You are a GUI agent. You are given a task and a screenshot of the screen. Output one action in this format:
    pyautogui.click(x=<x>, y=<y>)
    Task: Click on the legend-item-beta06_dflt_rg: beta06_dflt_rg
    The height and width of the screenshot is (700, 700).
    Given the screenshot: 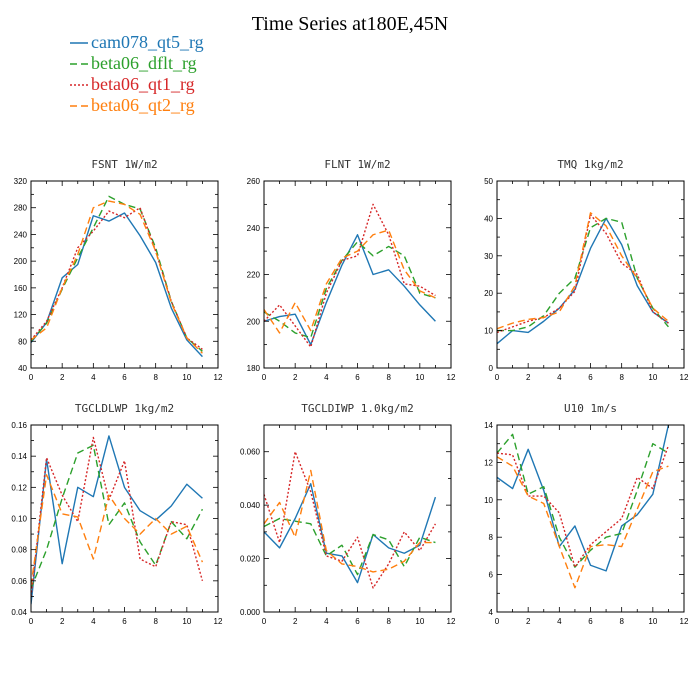 What is the action you would take?
    pyautogui.click(x=133, y=63)
    